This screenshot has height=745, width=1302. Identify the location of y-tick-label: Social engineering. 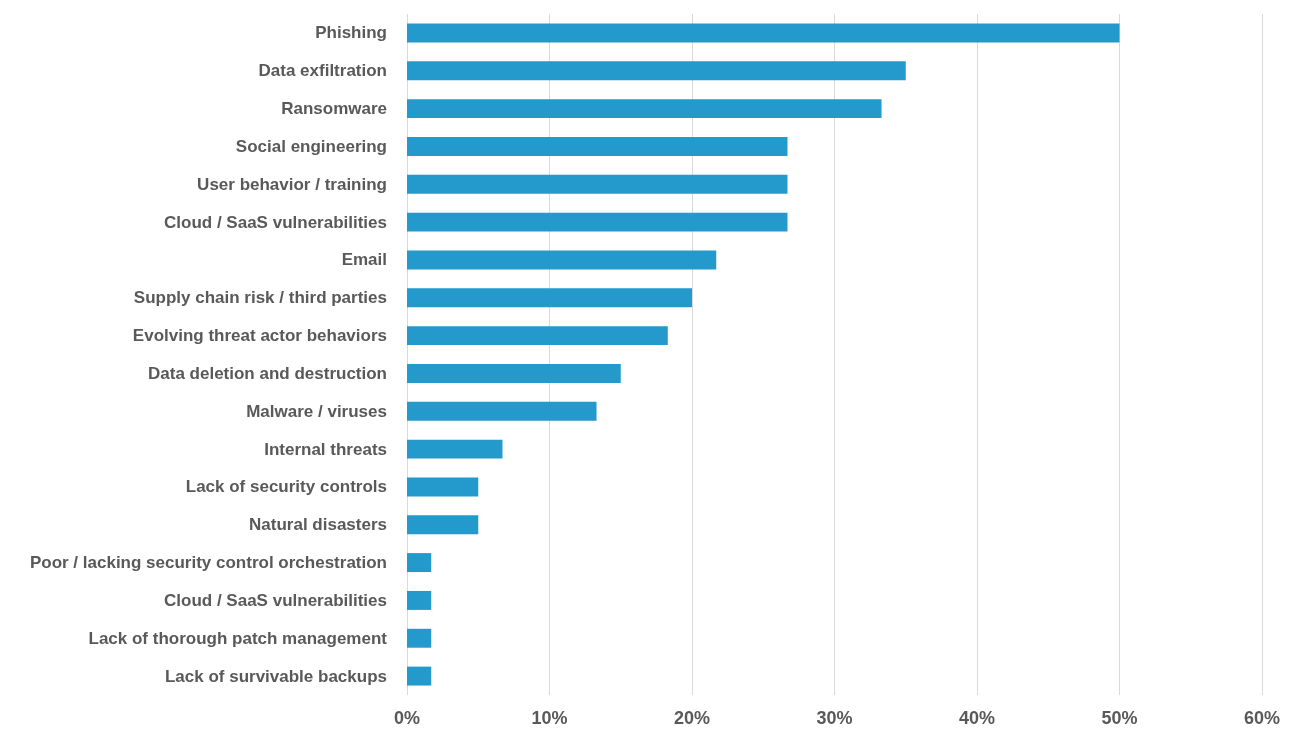
(311, 146).